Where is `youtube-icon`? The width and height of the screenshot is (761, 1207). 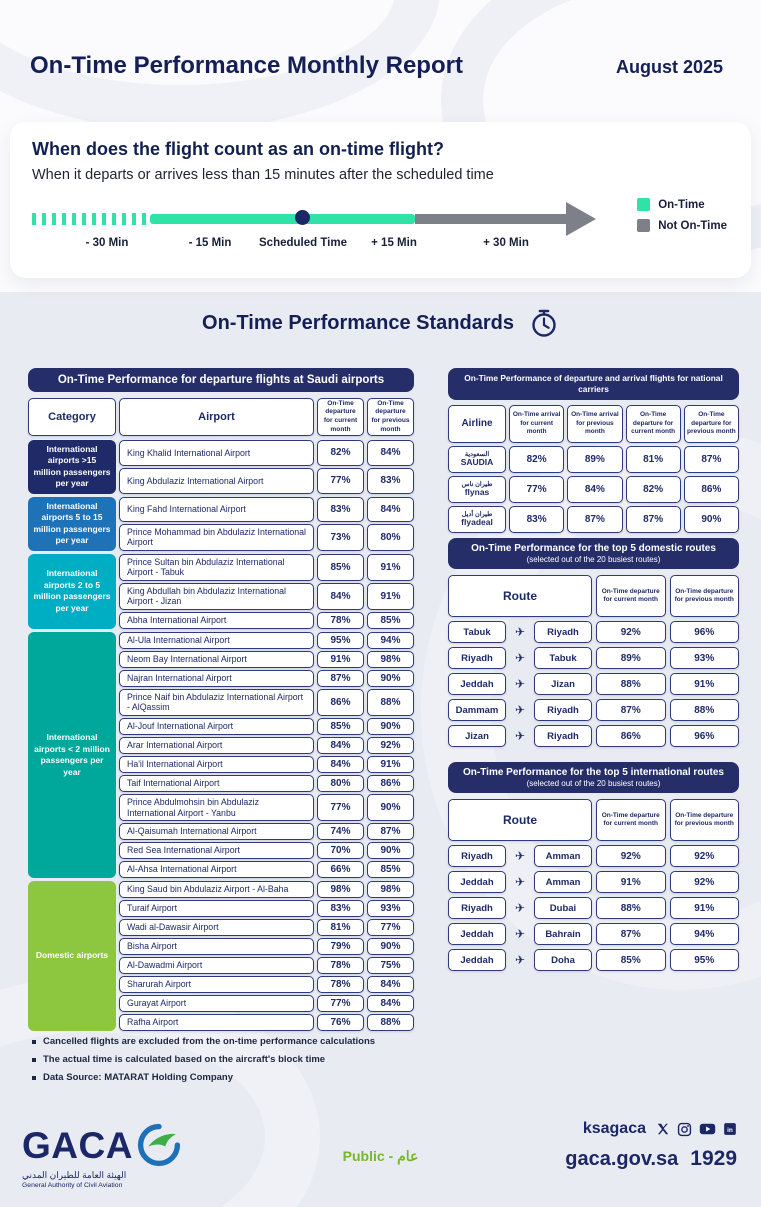 youtube-icon is located at coordinates (707, 1129).